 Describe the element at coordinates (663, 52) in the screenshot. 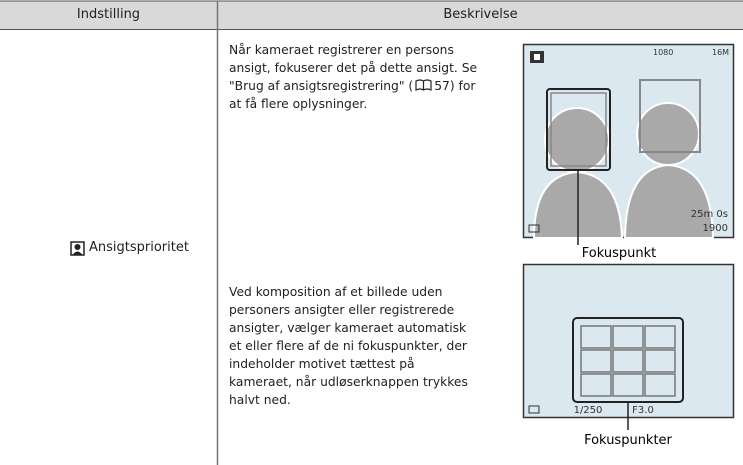

I see `screen-text: 1080` at that location.